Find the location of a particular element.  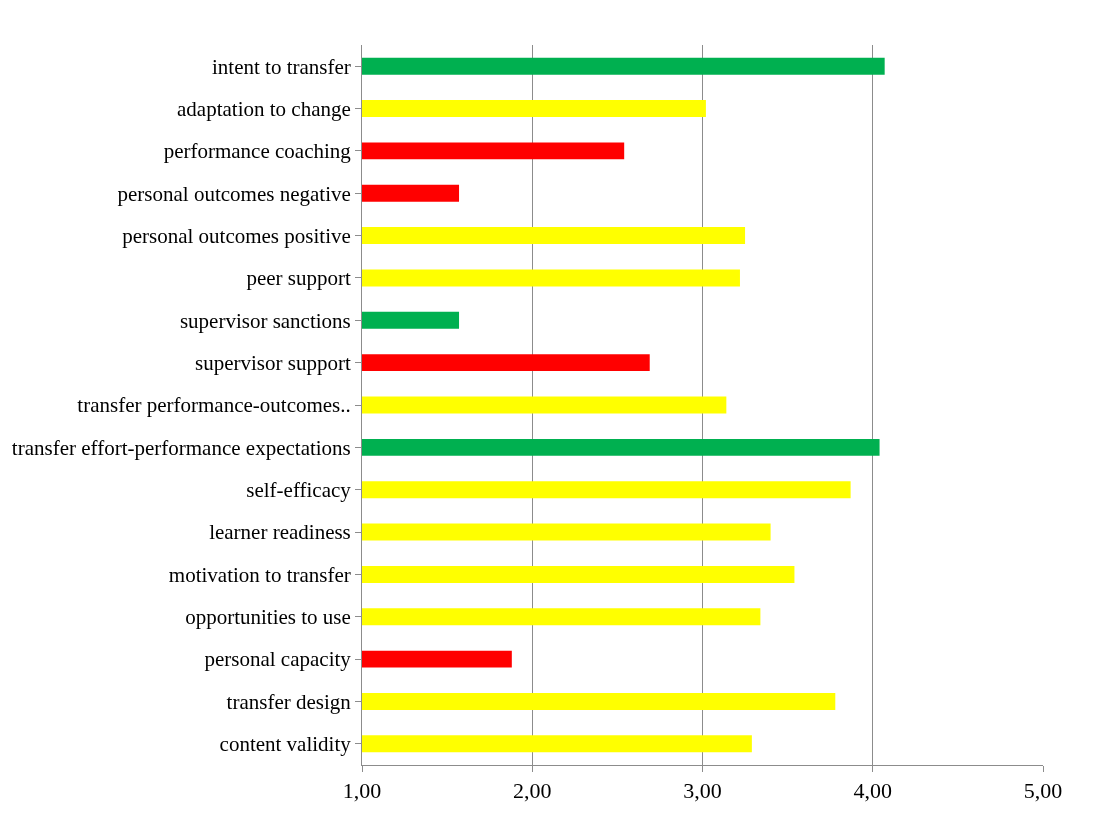

y-tick-label: intent to transfer is located at coordinates (281, 66).